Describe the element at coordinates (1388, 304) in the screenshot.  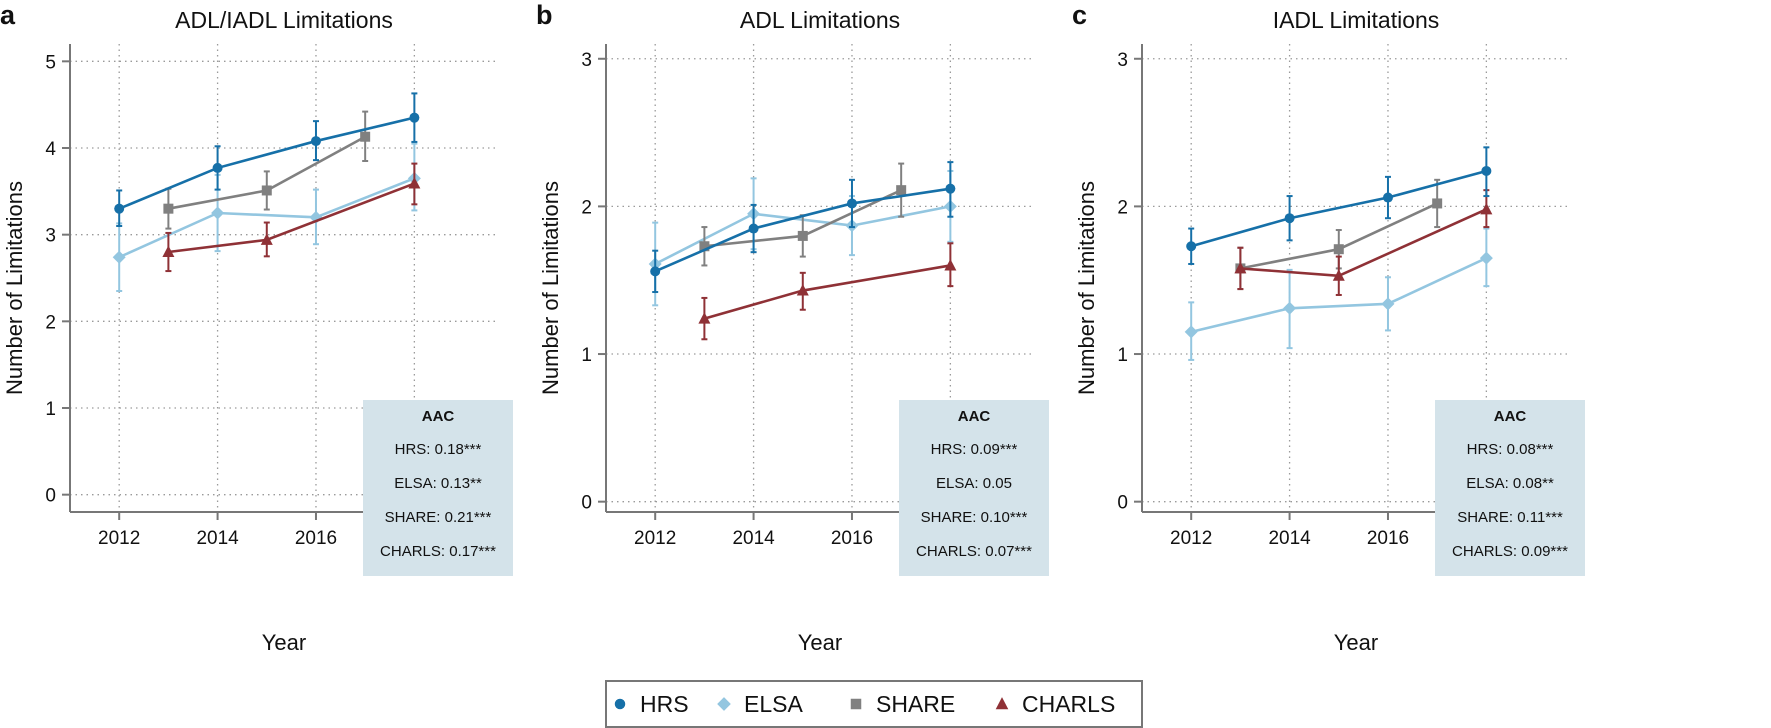
I see `point-elsa-2016` at that location.